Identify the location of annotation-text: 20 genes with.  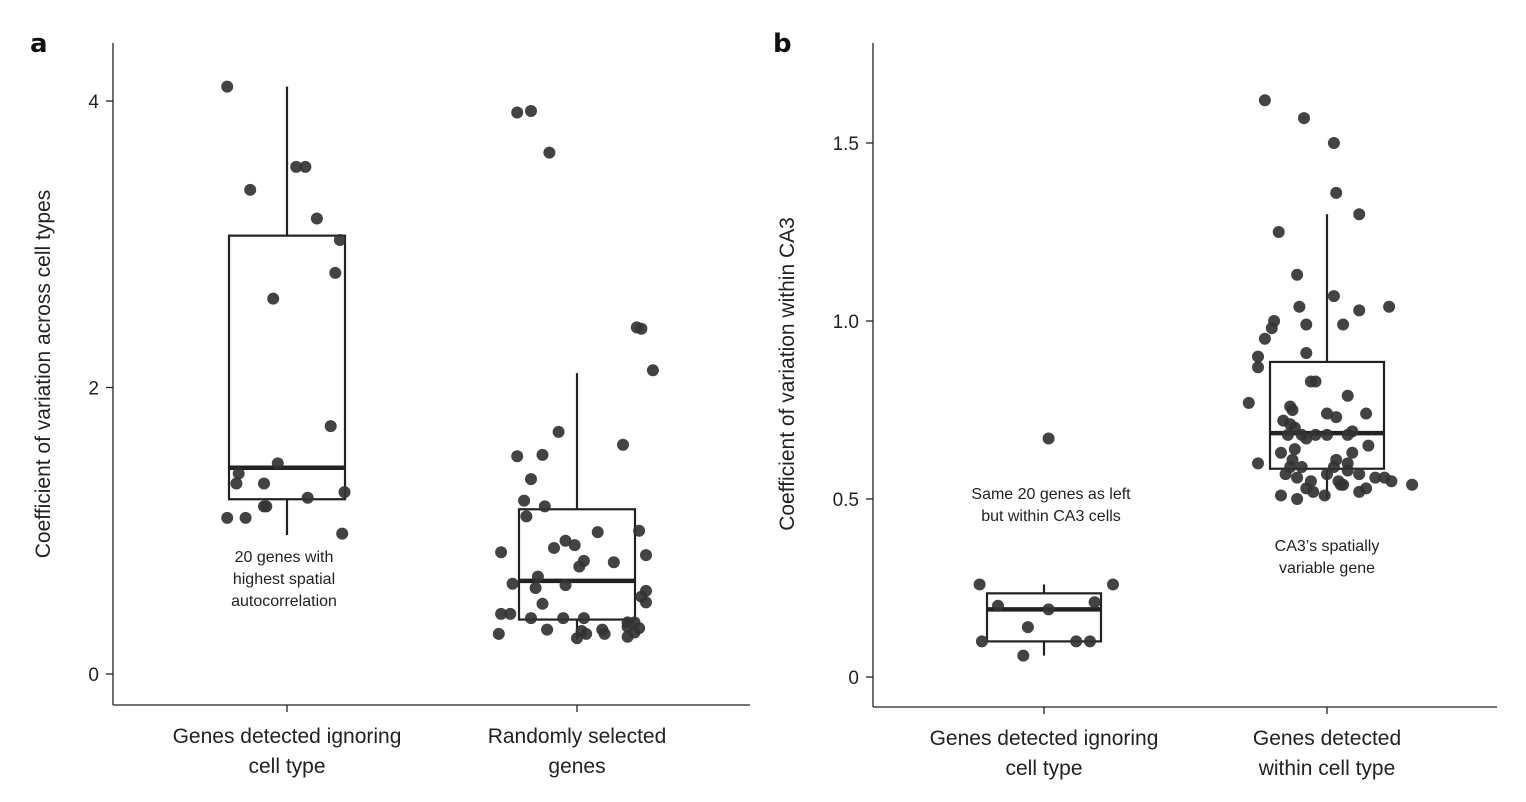
(284, 557).